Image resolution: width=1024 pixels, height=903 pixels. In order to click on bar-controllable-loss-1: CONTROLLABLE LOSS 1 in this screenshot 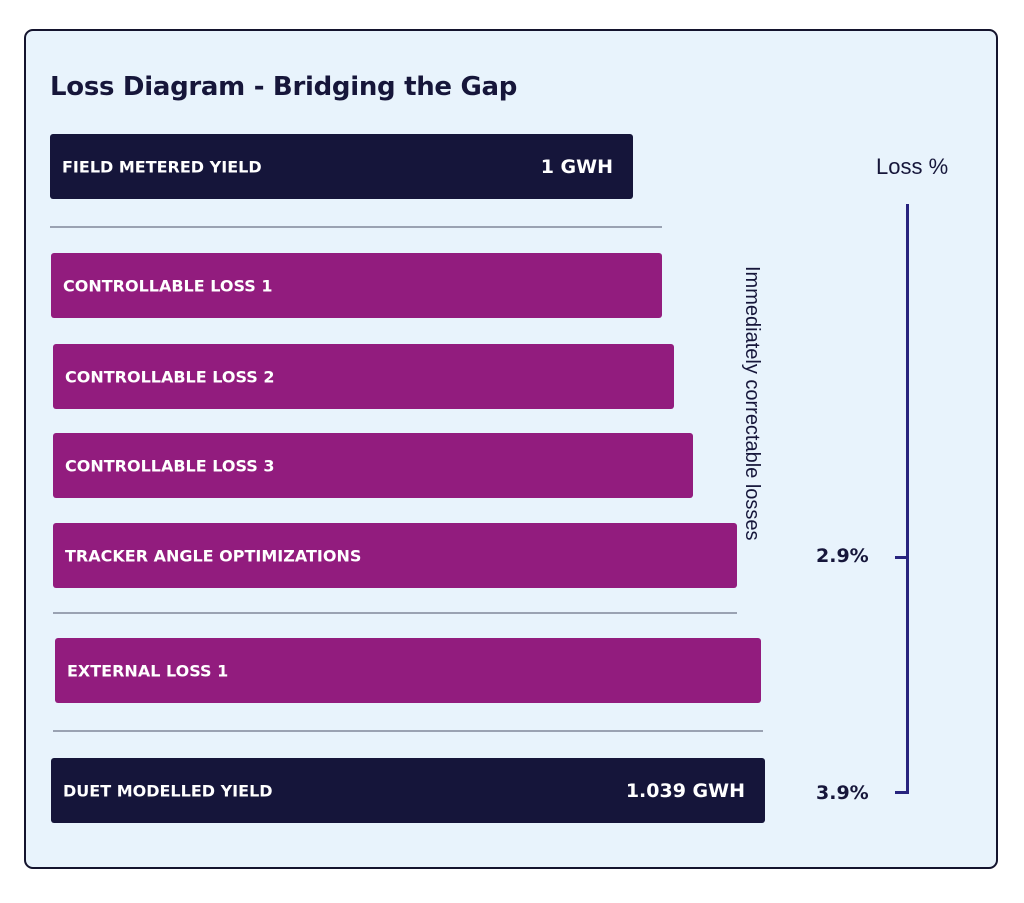, I will do `click(356, 285)`.